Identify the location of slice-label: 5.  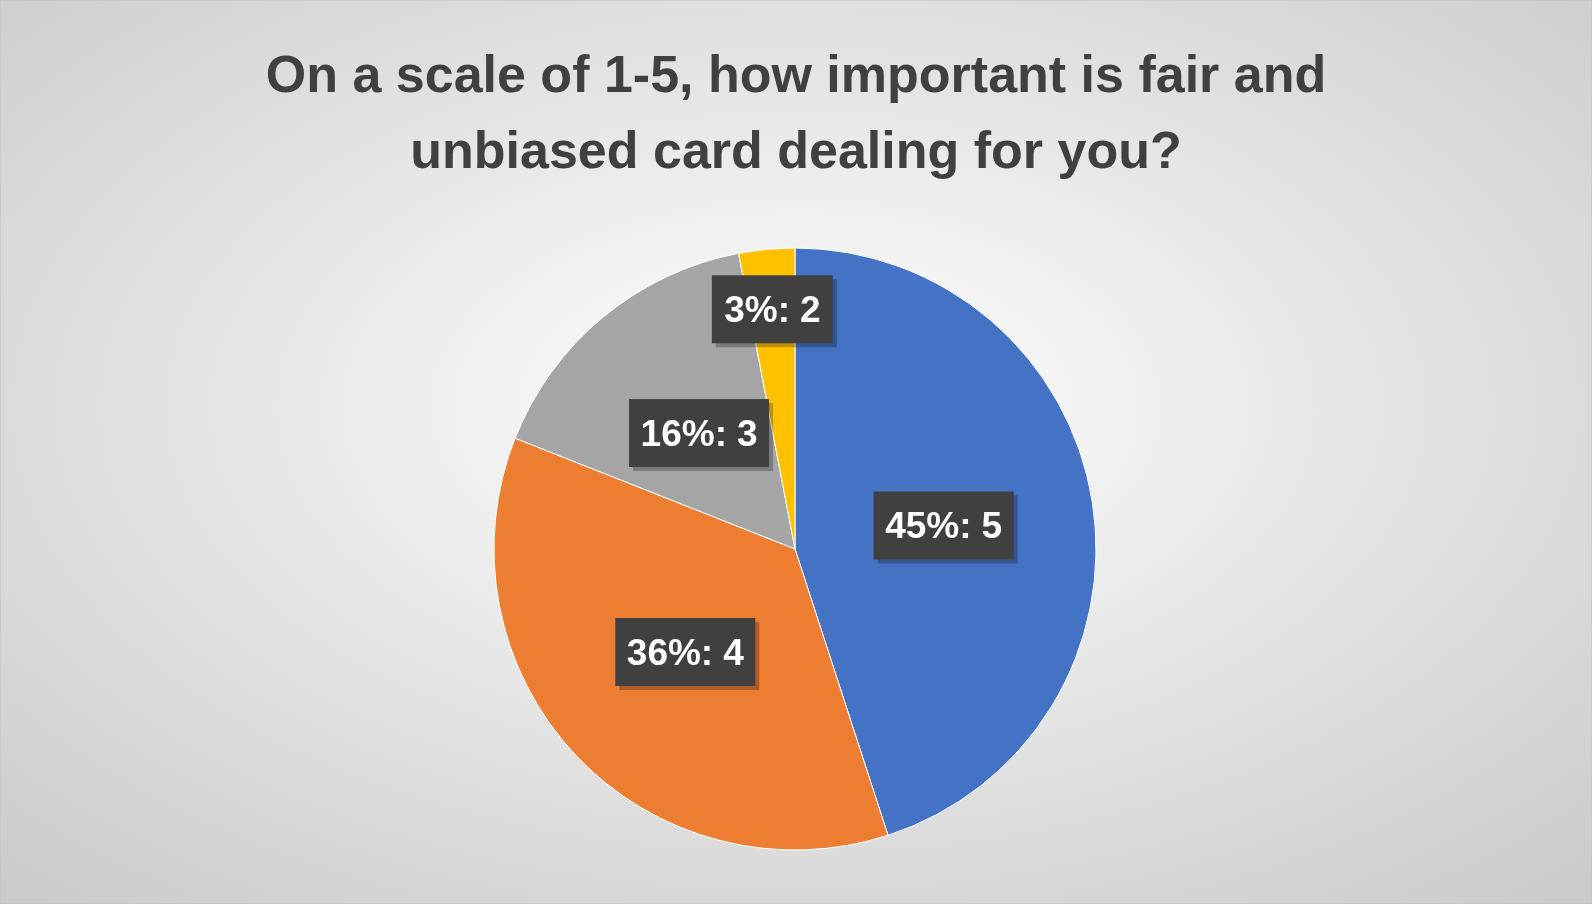
(992, 525).